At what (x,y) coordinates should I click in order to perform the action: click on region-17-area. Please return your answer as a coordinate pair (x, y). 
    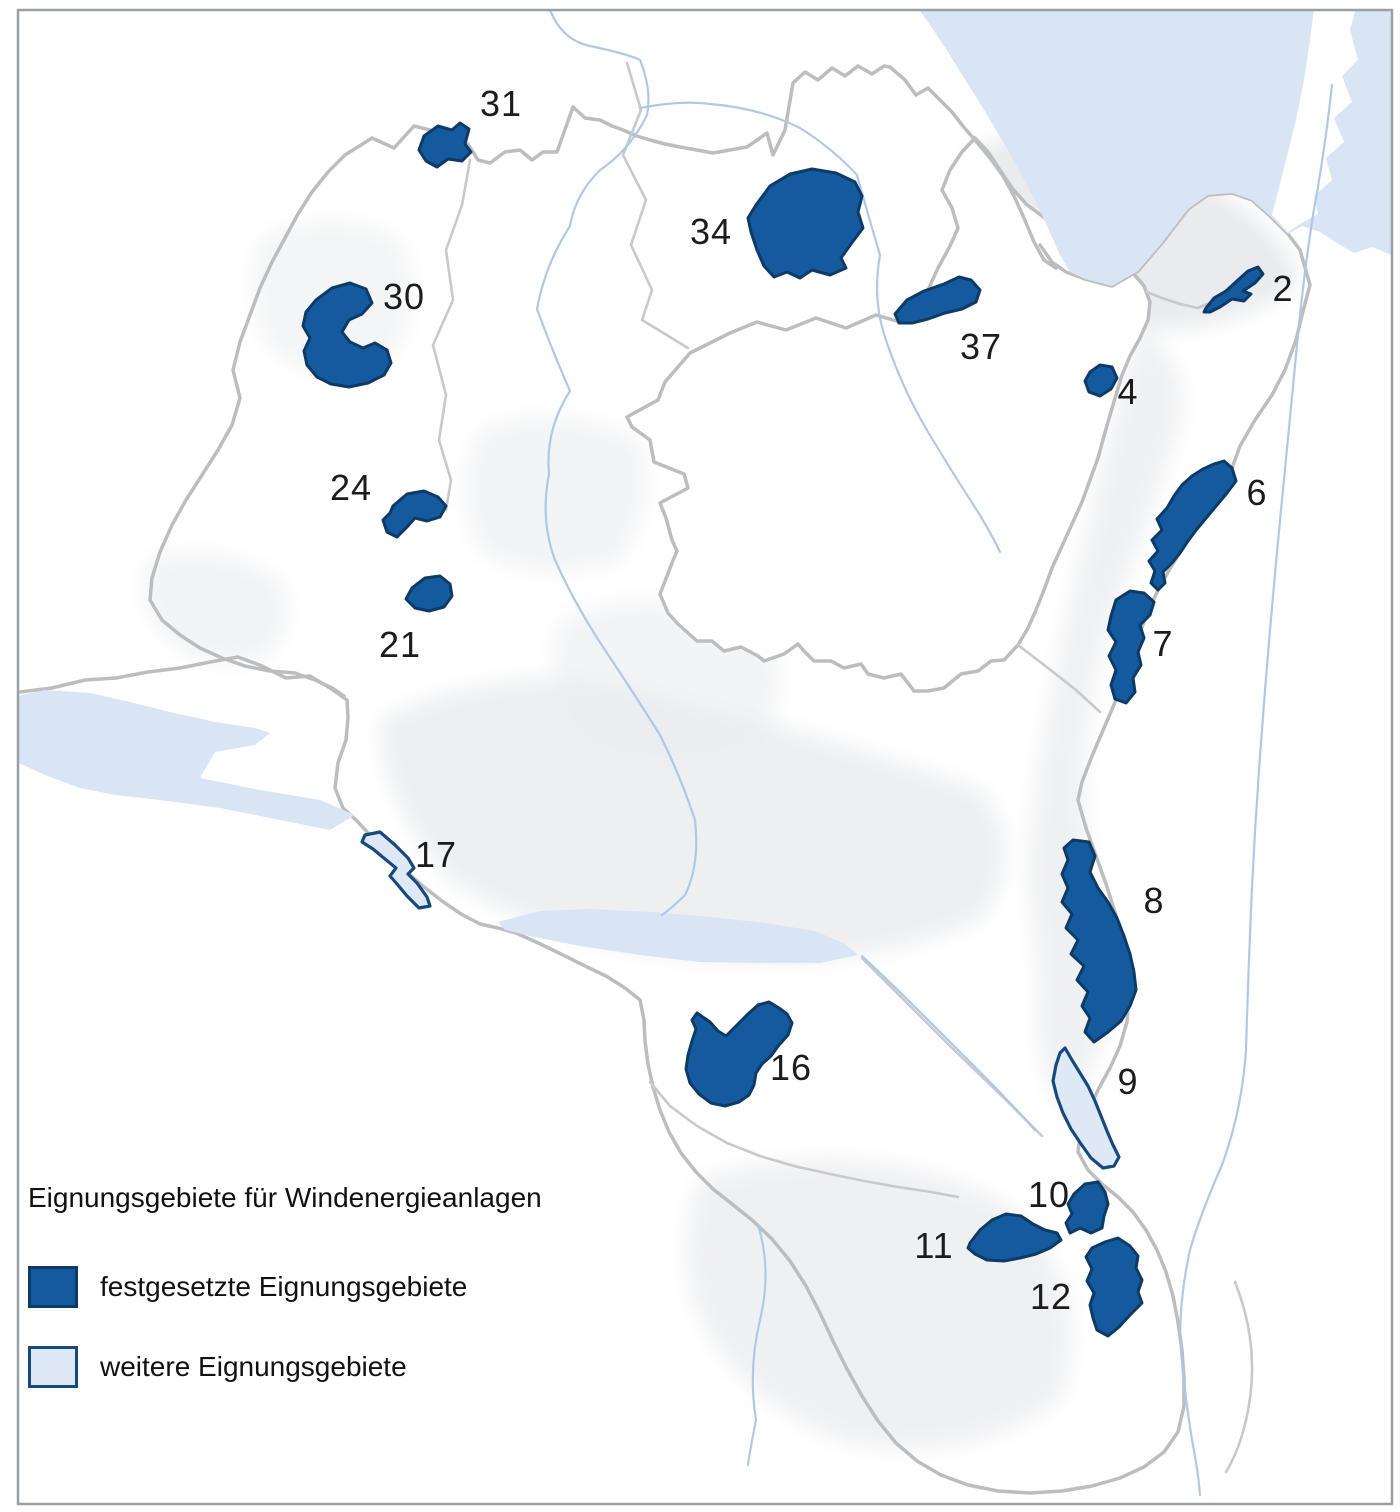
    Looking at the image, I should click on (396, 870).